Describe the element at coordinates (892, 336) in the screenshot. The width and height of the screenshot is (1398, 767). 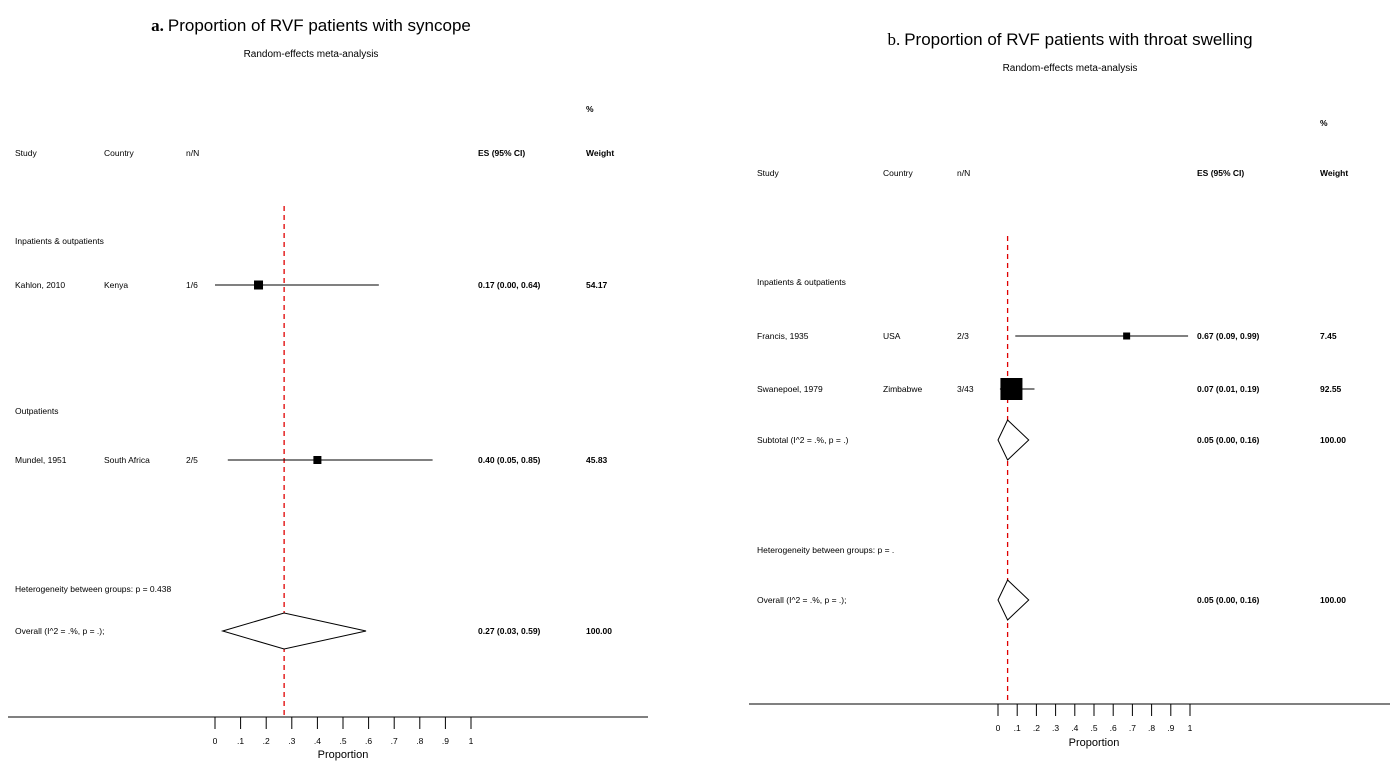
I see `study-country: USA` at that location.